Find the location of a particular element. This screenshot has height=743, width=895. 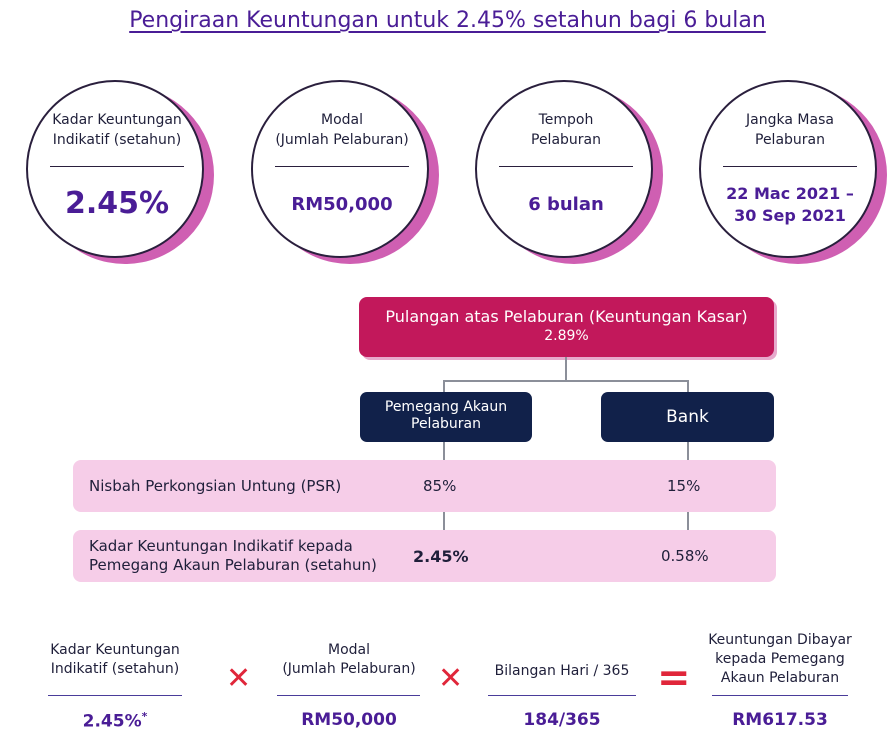

formula-rate-label-line2: Indikatif (setahun) is located at coordinates (115, 669).